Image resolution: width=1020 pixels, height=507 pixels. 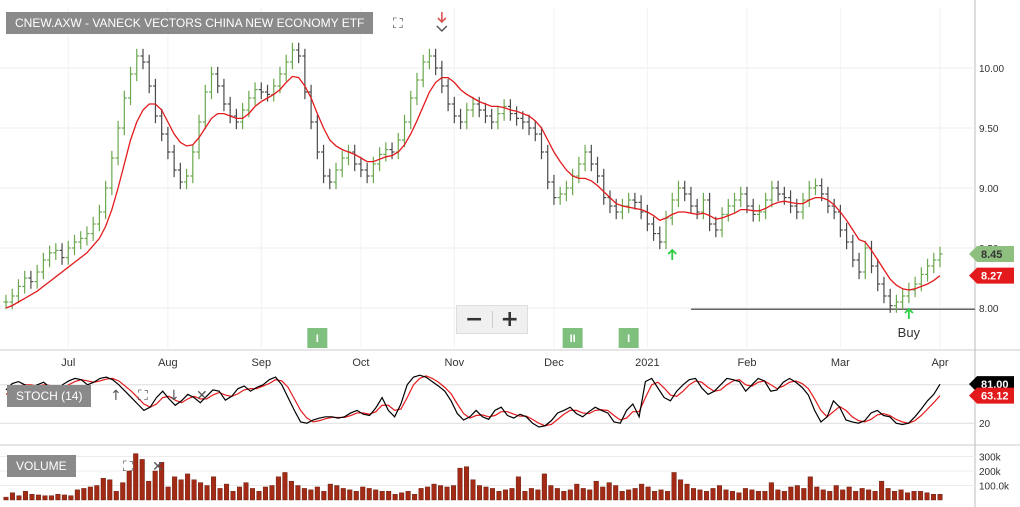 What do you see at coordinates (554, 363) in the screenshot?
I see `date-tick-label: Dec` at bounding box center [554, 363].